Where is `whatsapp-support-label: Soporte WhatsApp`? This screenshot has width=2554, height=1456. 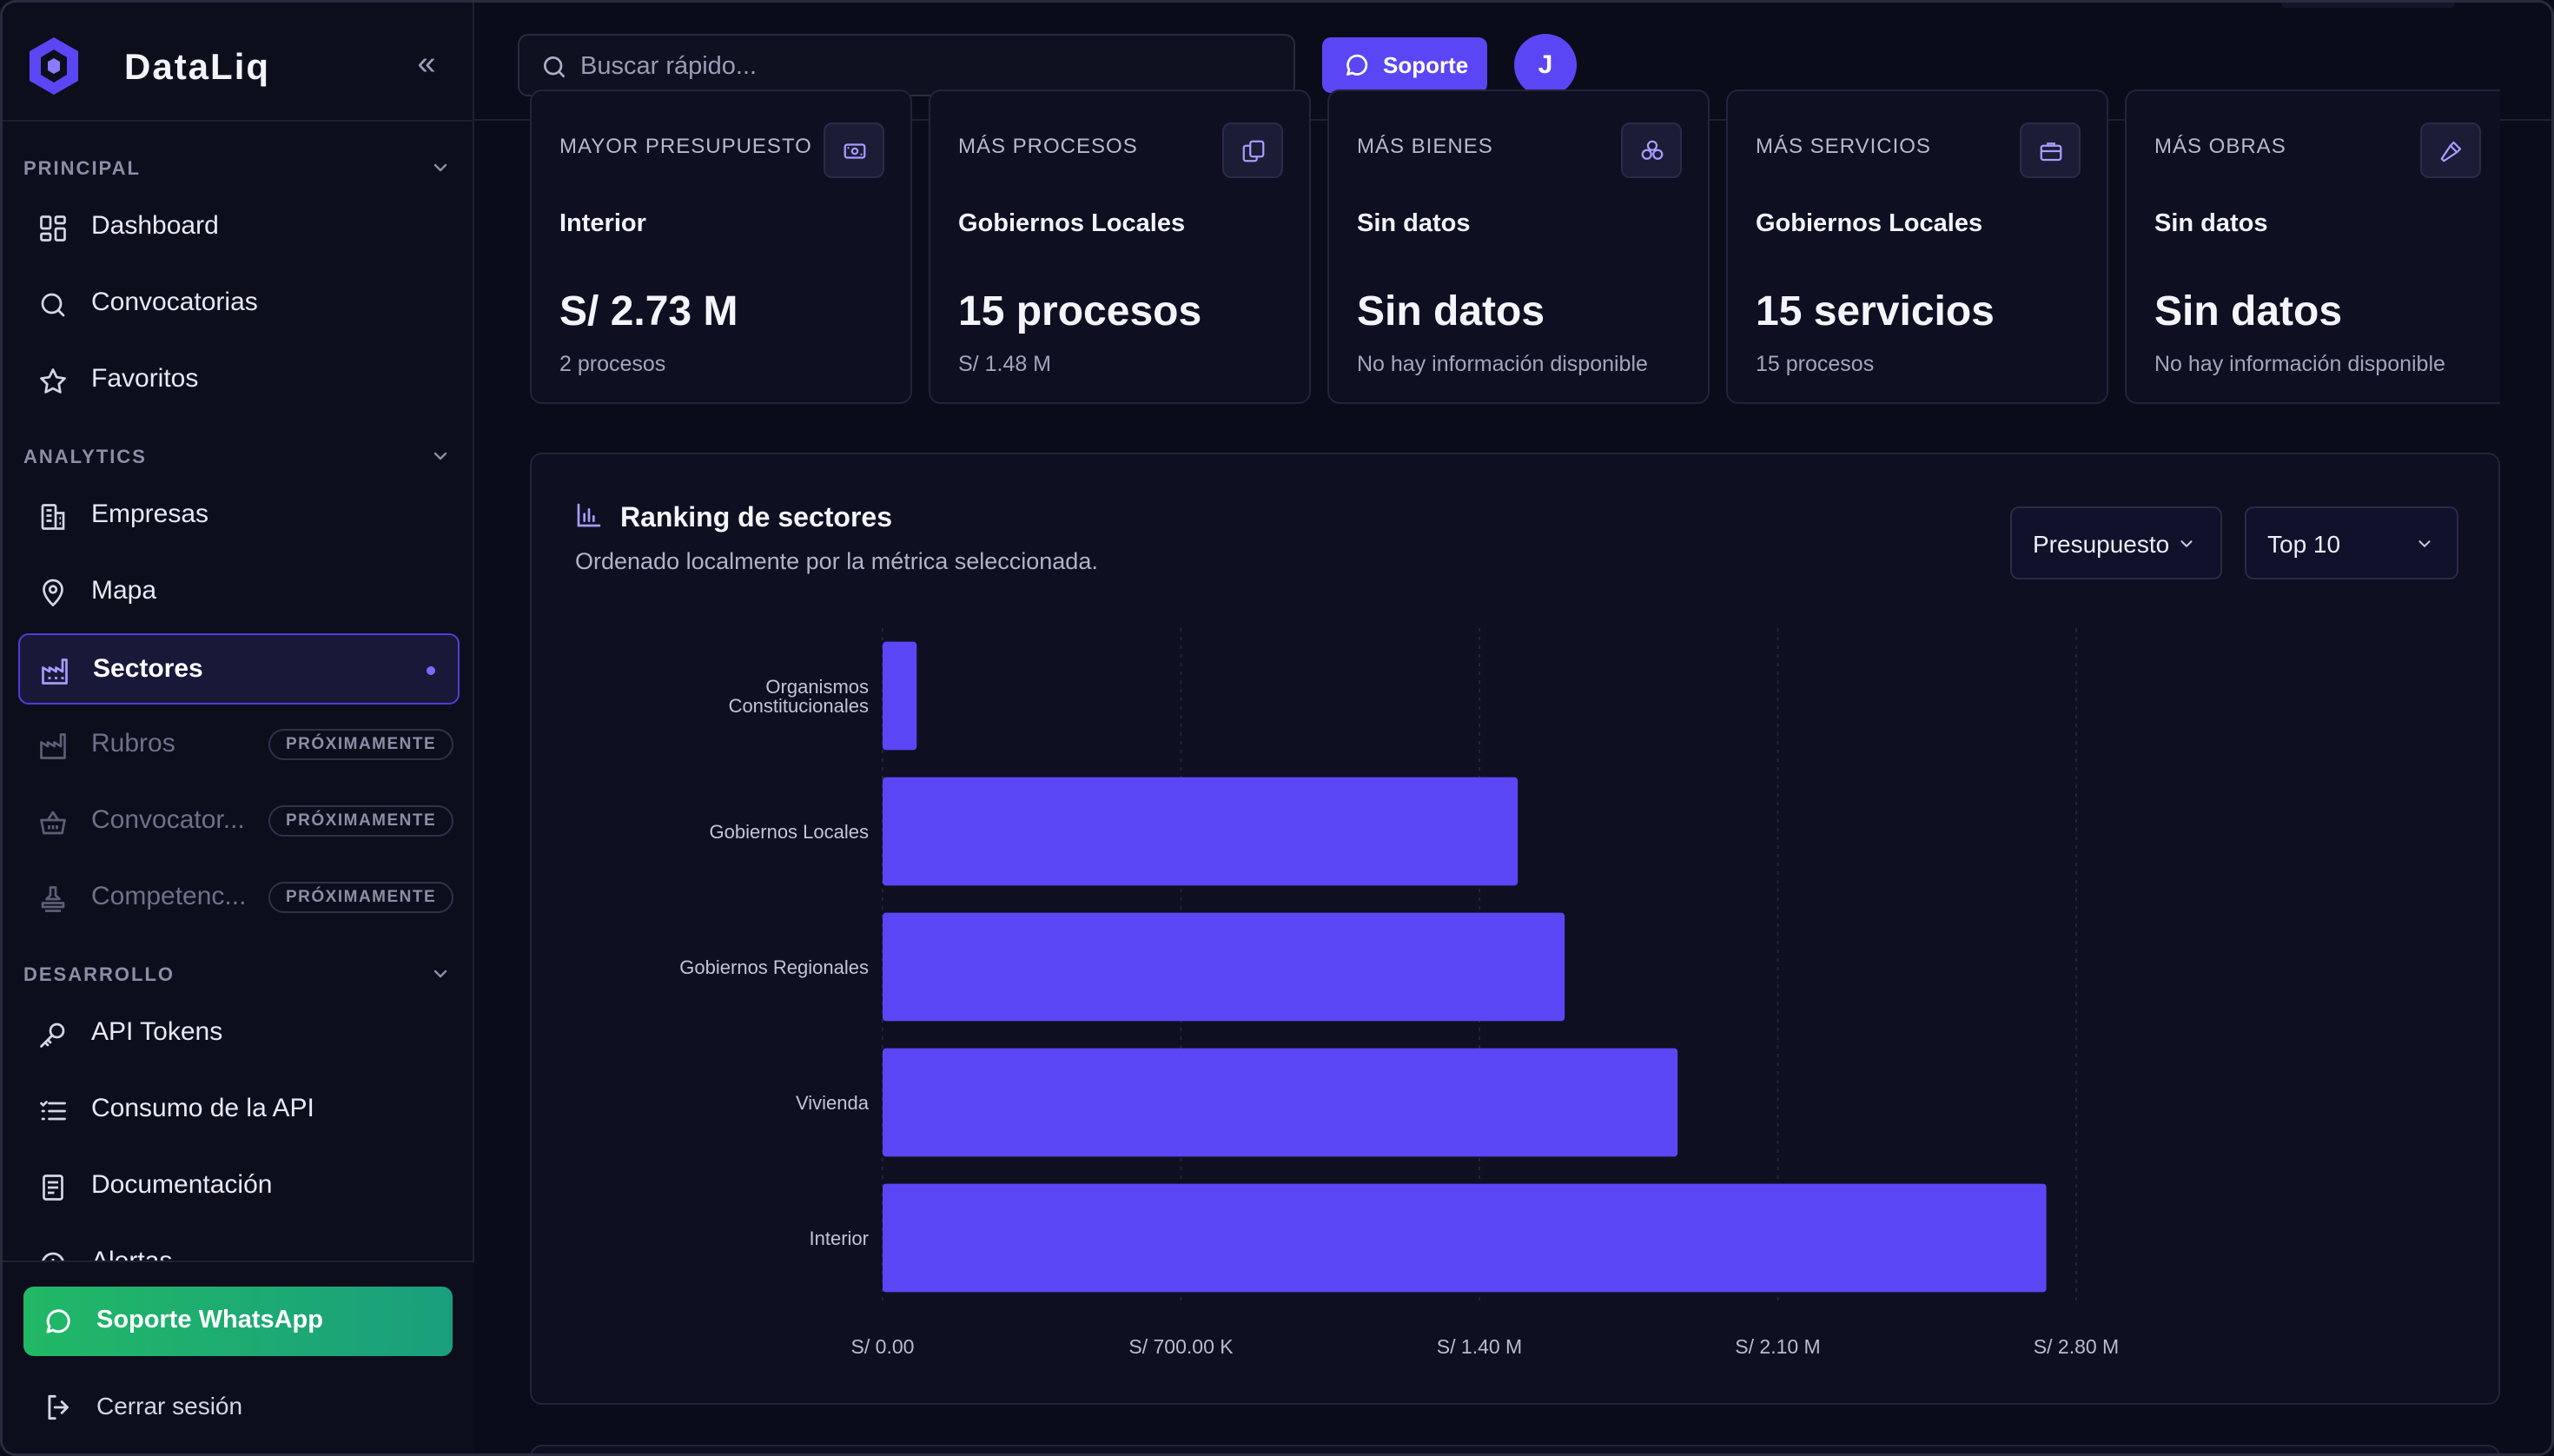
whatsapp-support-label: Soporte WhatsApp is located at coordinates (209, 1320).